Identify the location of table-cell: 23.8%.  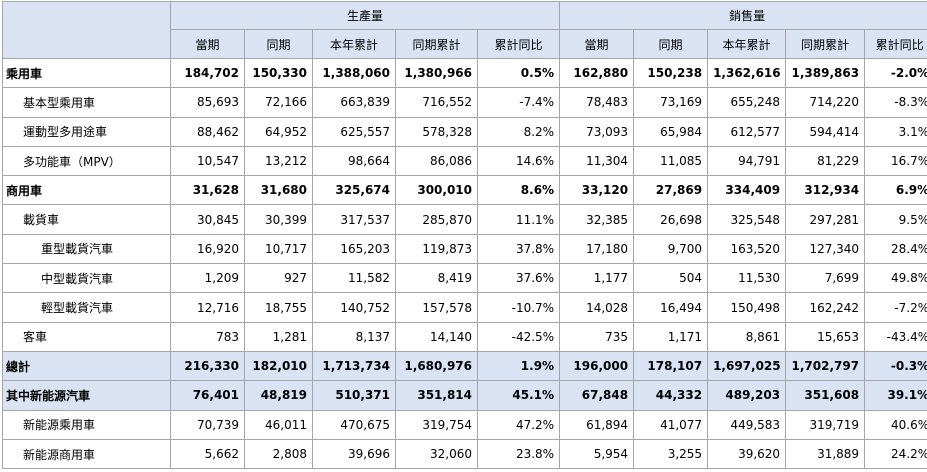
(519, 453).